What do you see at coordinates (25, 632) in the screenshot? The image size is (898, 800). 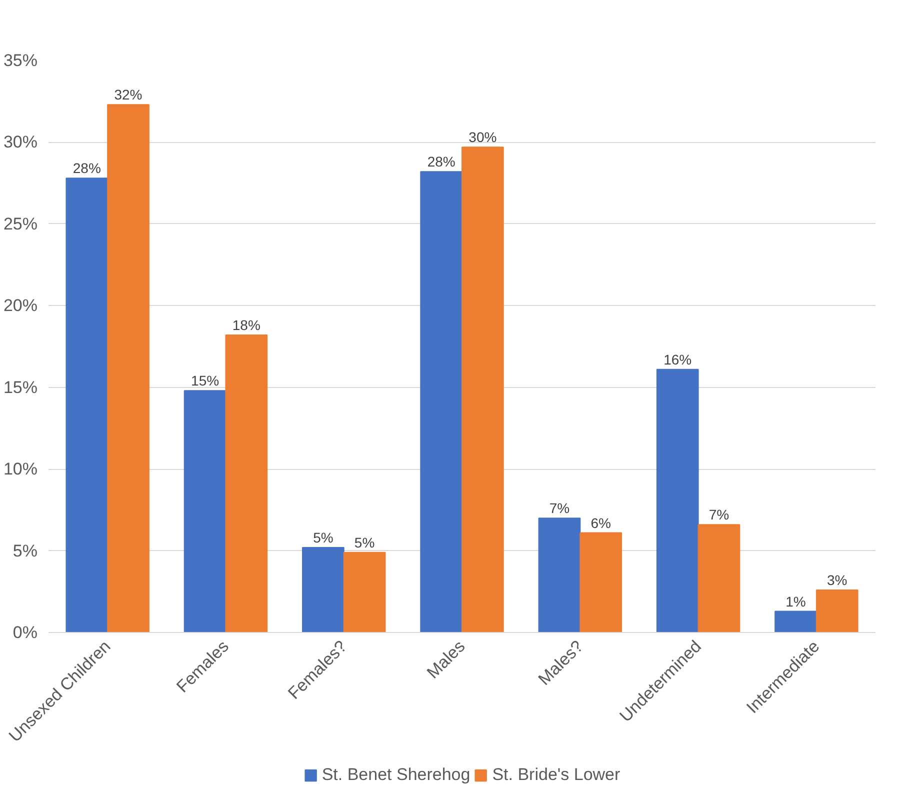 I see `y-tick-label: 0%` at bounding box center [25, 632].